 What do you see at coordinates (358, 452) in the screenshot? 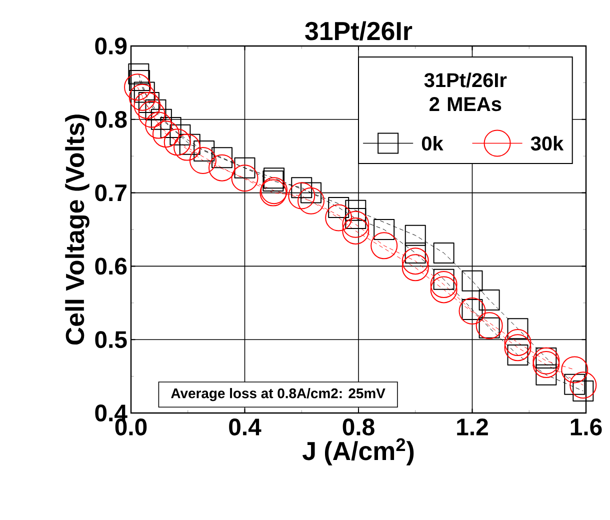
I see `x-axis-title: J (A/cm$^{2}$)` at bounding box center [358, 452].